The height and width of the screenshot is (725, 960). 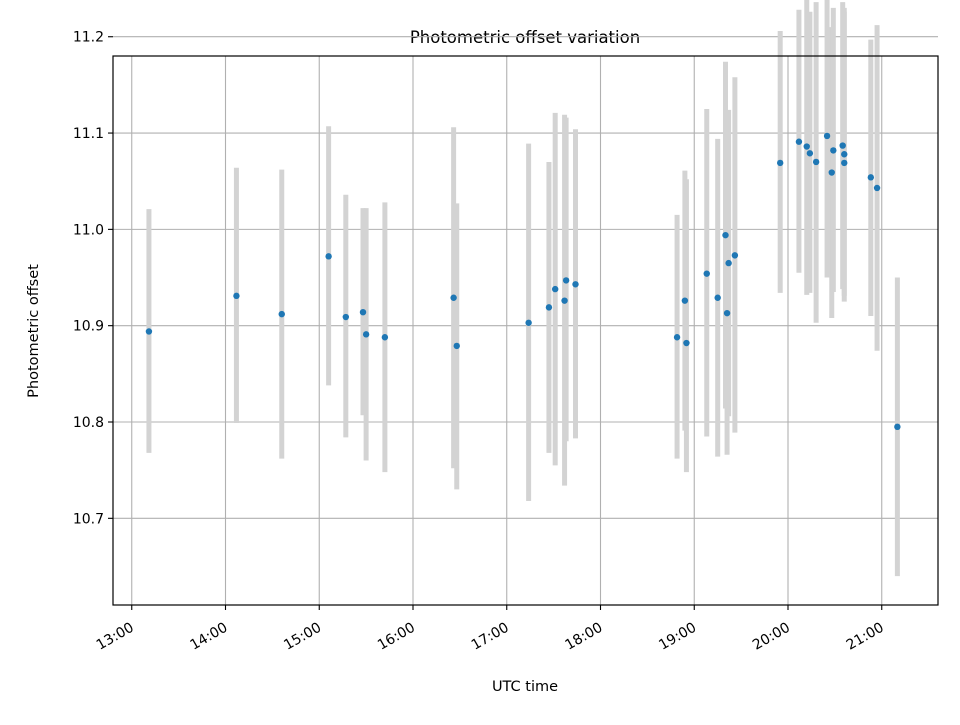 I want to click on y-tick-label: 10.9, so click(x=88, y=327).